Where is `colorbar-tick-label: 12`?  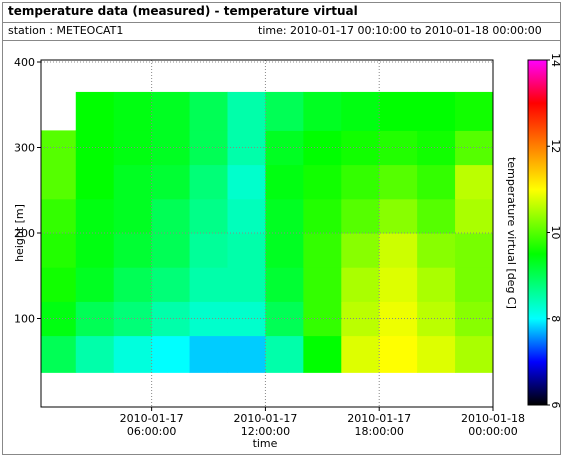 colorbar-tick-label: 12 is located at coordinates (555, 146).